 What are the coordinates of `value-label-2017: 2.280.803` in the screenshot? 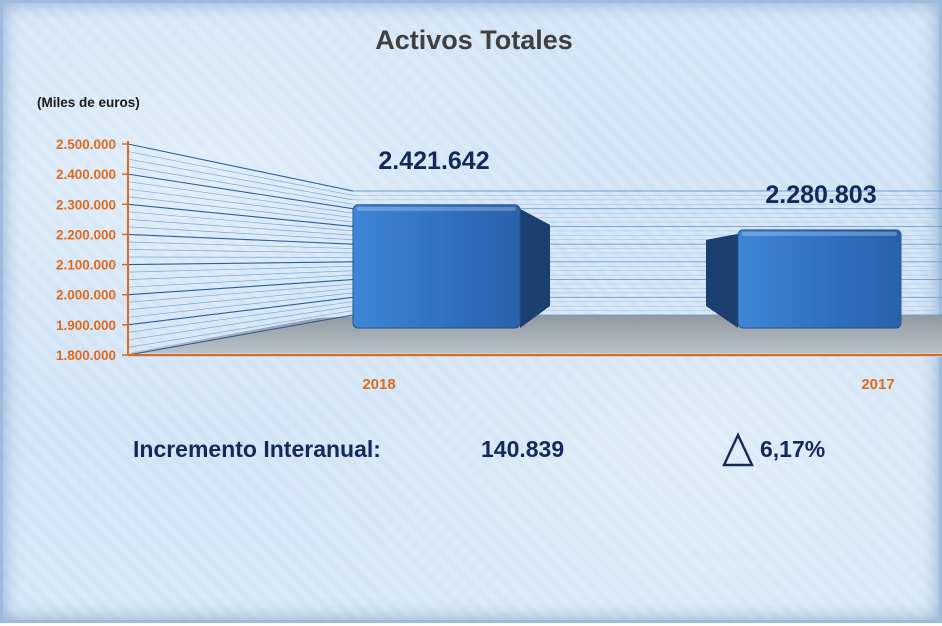 It's located at (820, 195).